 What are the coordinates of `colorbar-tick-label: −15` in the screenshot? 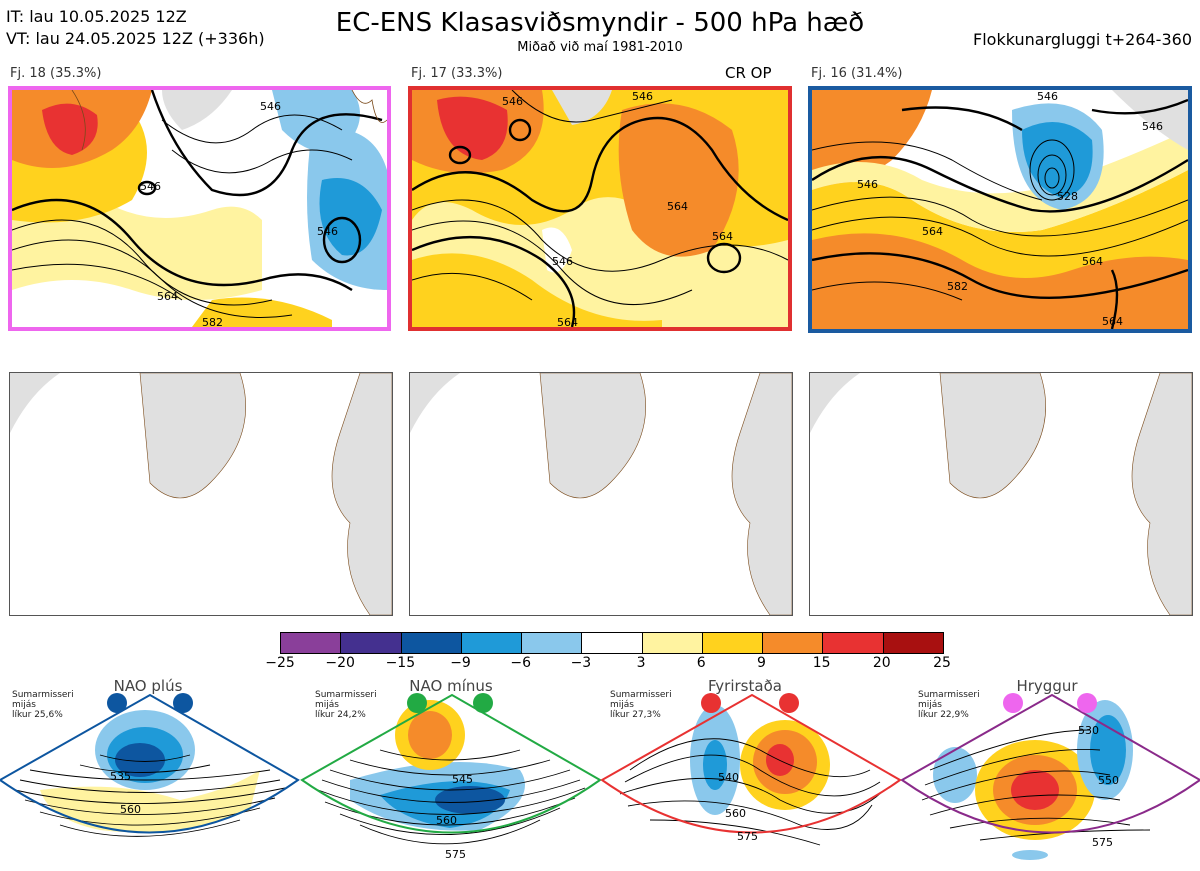 It's located at (400, 663).